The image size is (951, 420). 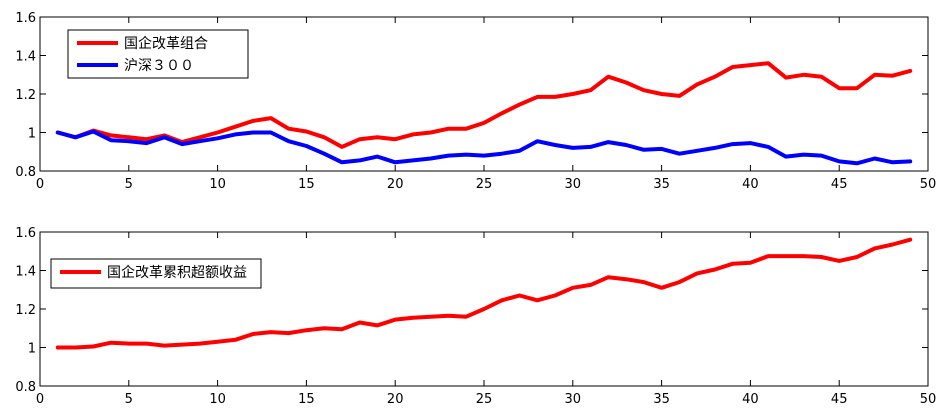 What do you see at coordinates (661, 184) in the screenshot?
I see `panel-1-x-tick-label: 35` at bounding box center [661, 184].